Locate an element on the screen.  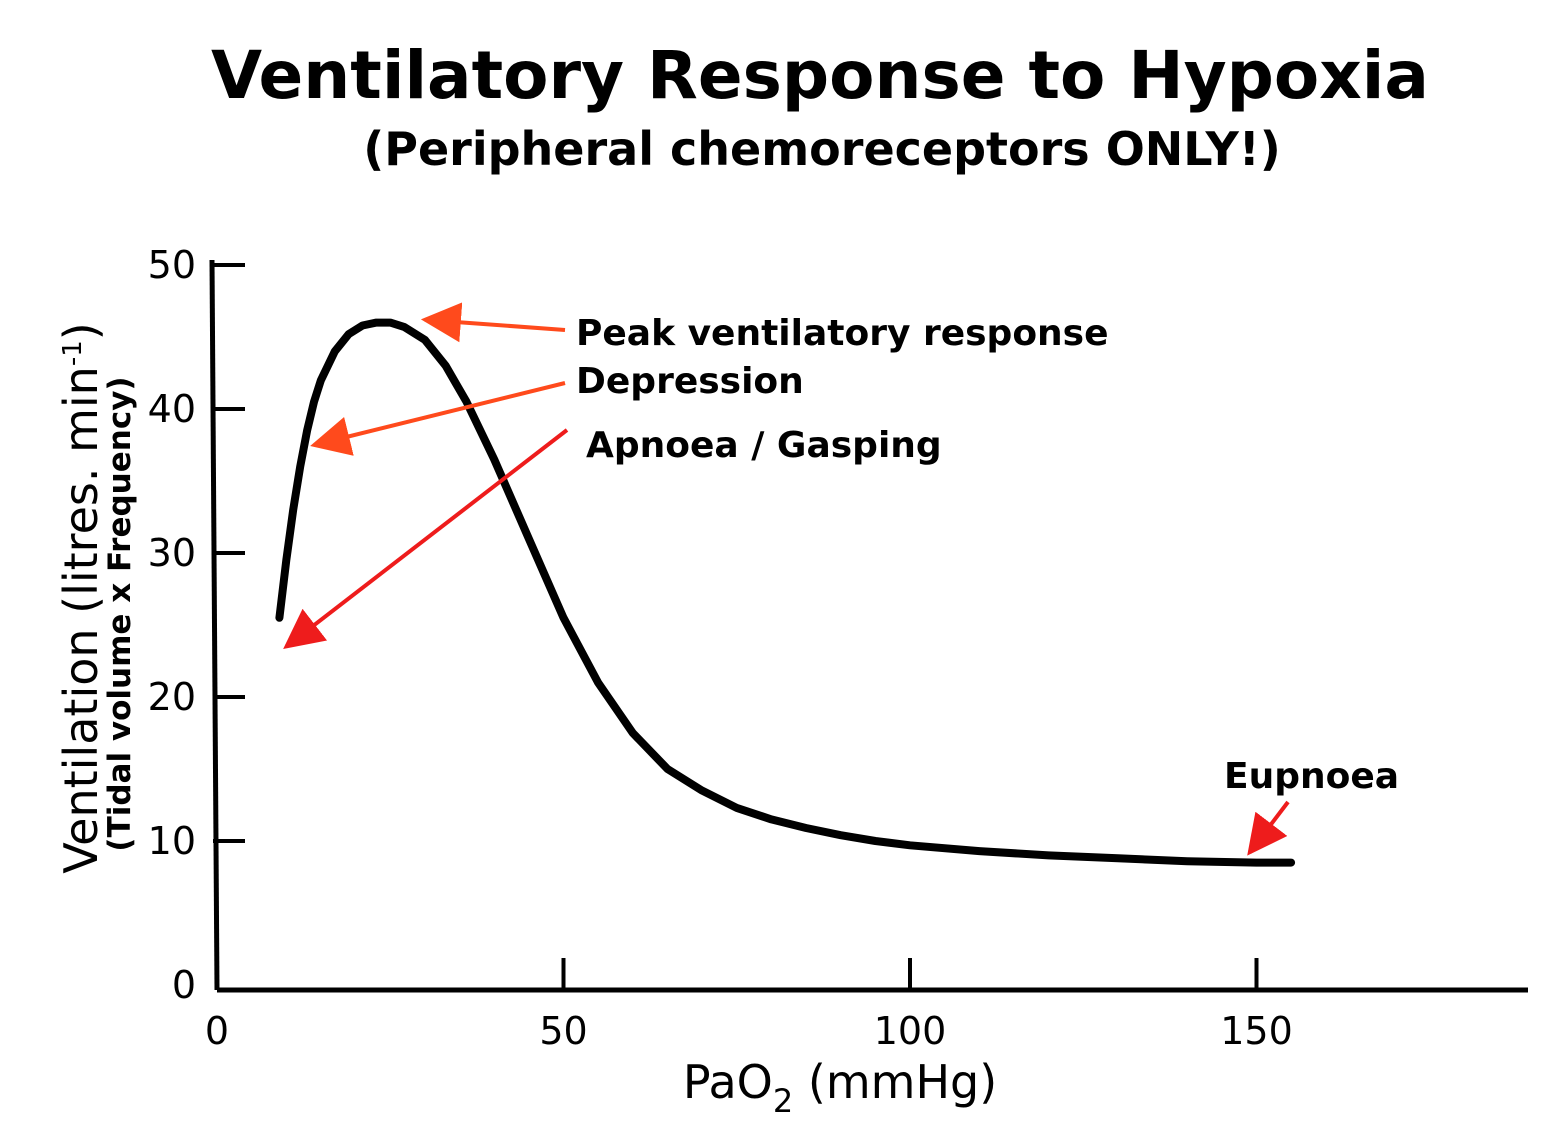
y-tick-label: 50 is located at coordinates (172, 265).